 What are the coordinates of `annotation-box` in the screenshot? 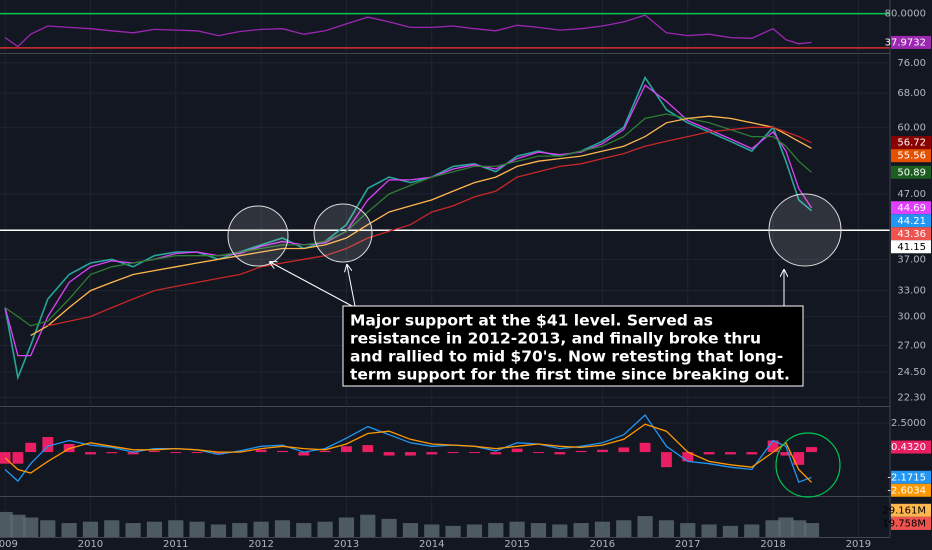 It's located at (573, 346).